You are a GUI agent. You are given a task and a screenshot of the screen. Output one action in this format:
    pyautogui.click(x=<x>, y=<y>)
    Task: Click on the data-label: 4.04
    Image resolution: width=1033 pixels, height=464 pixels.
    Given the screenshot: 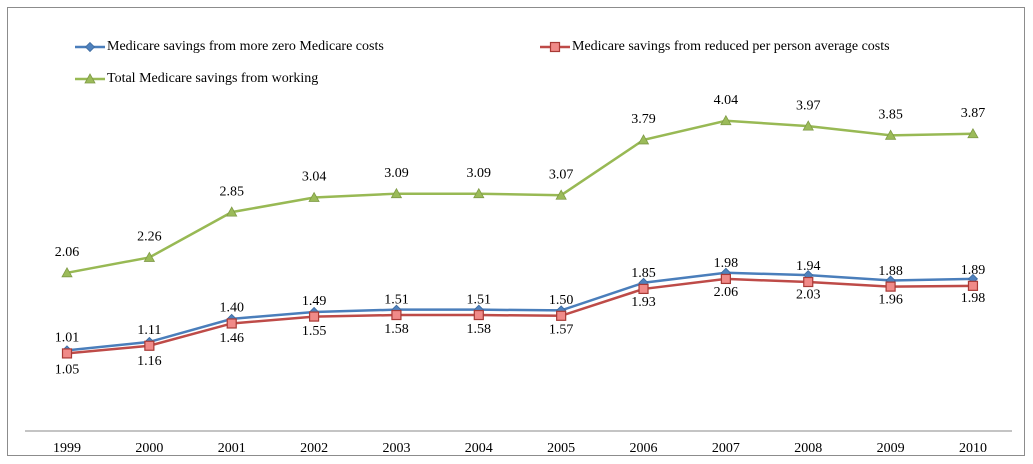 What is the action you would take?
    pyautogui.click(x=726, y=100)
    